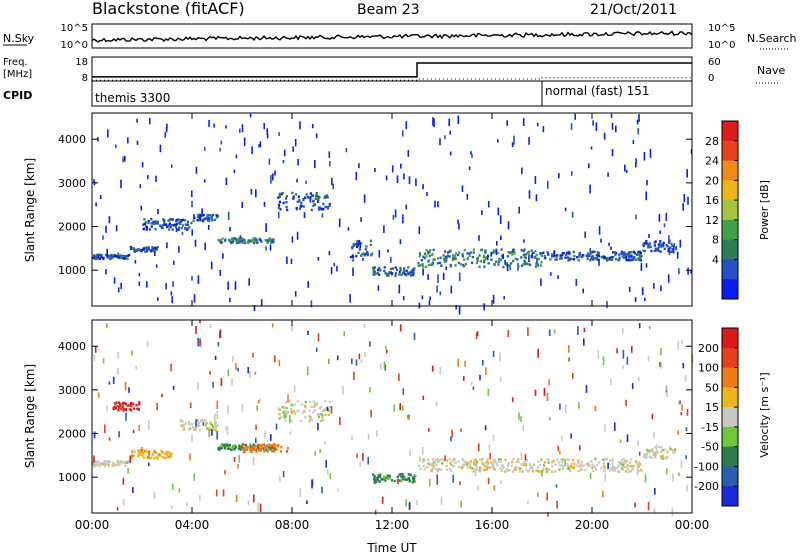 This screenshot has width=800, height=554. What do you see at coordinates (730, 269) in the screenshot?
I see `colorbar-swatch` at bounding box center [730, 269].